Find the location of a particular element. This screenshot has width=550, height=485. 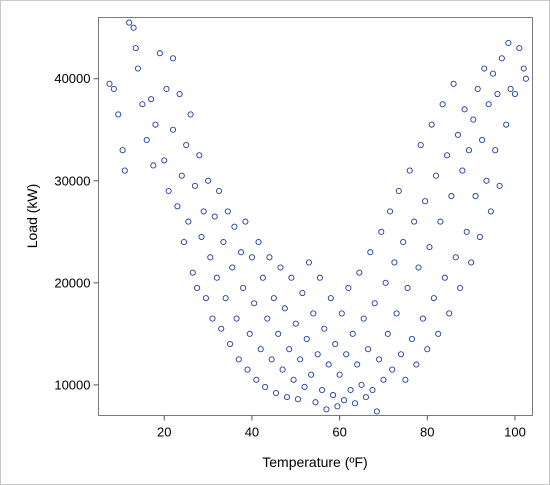

y-tick-label: 10000 is located at coordinates (72, 384).